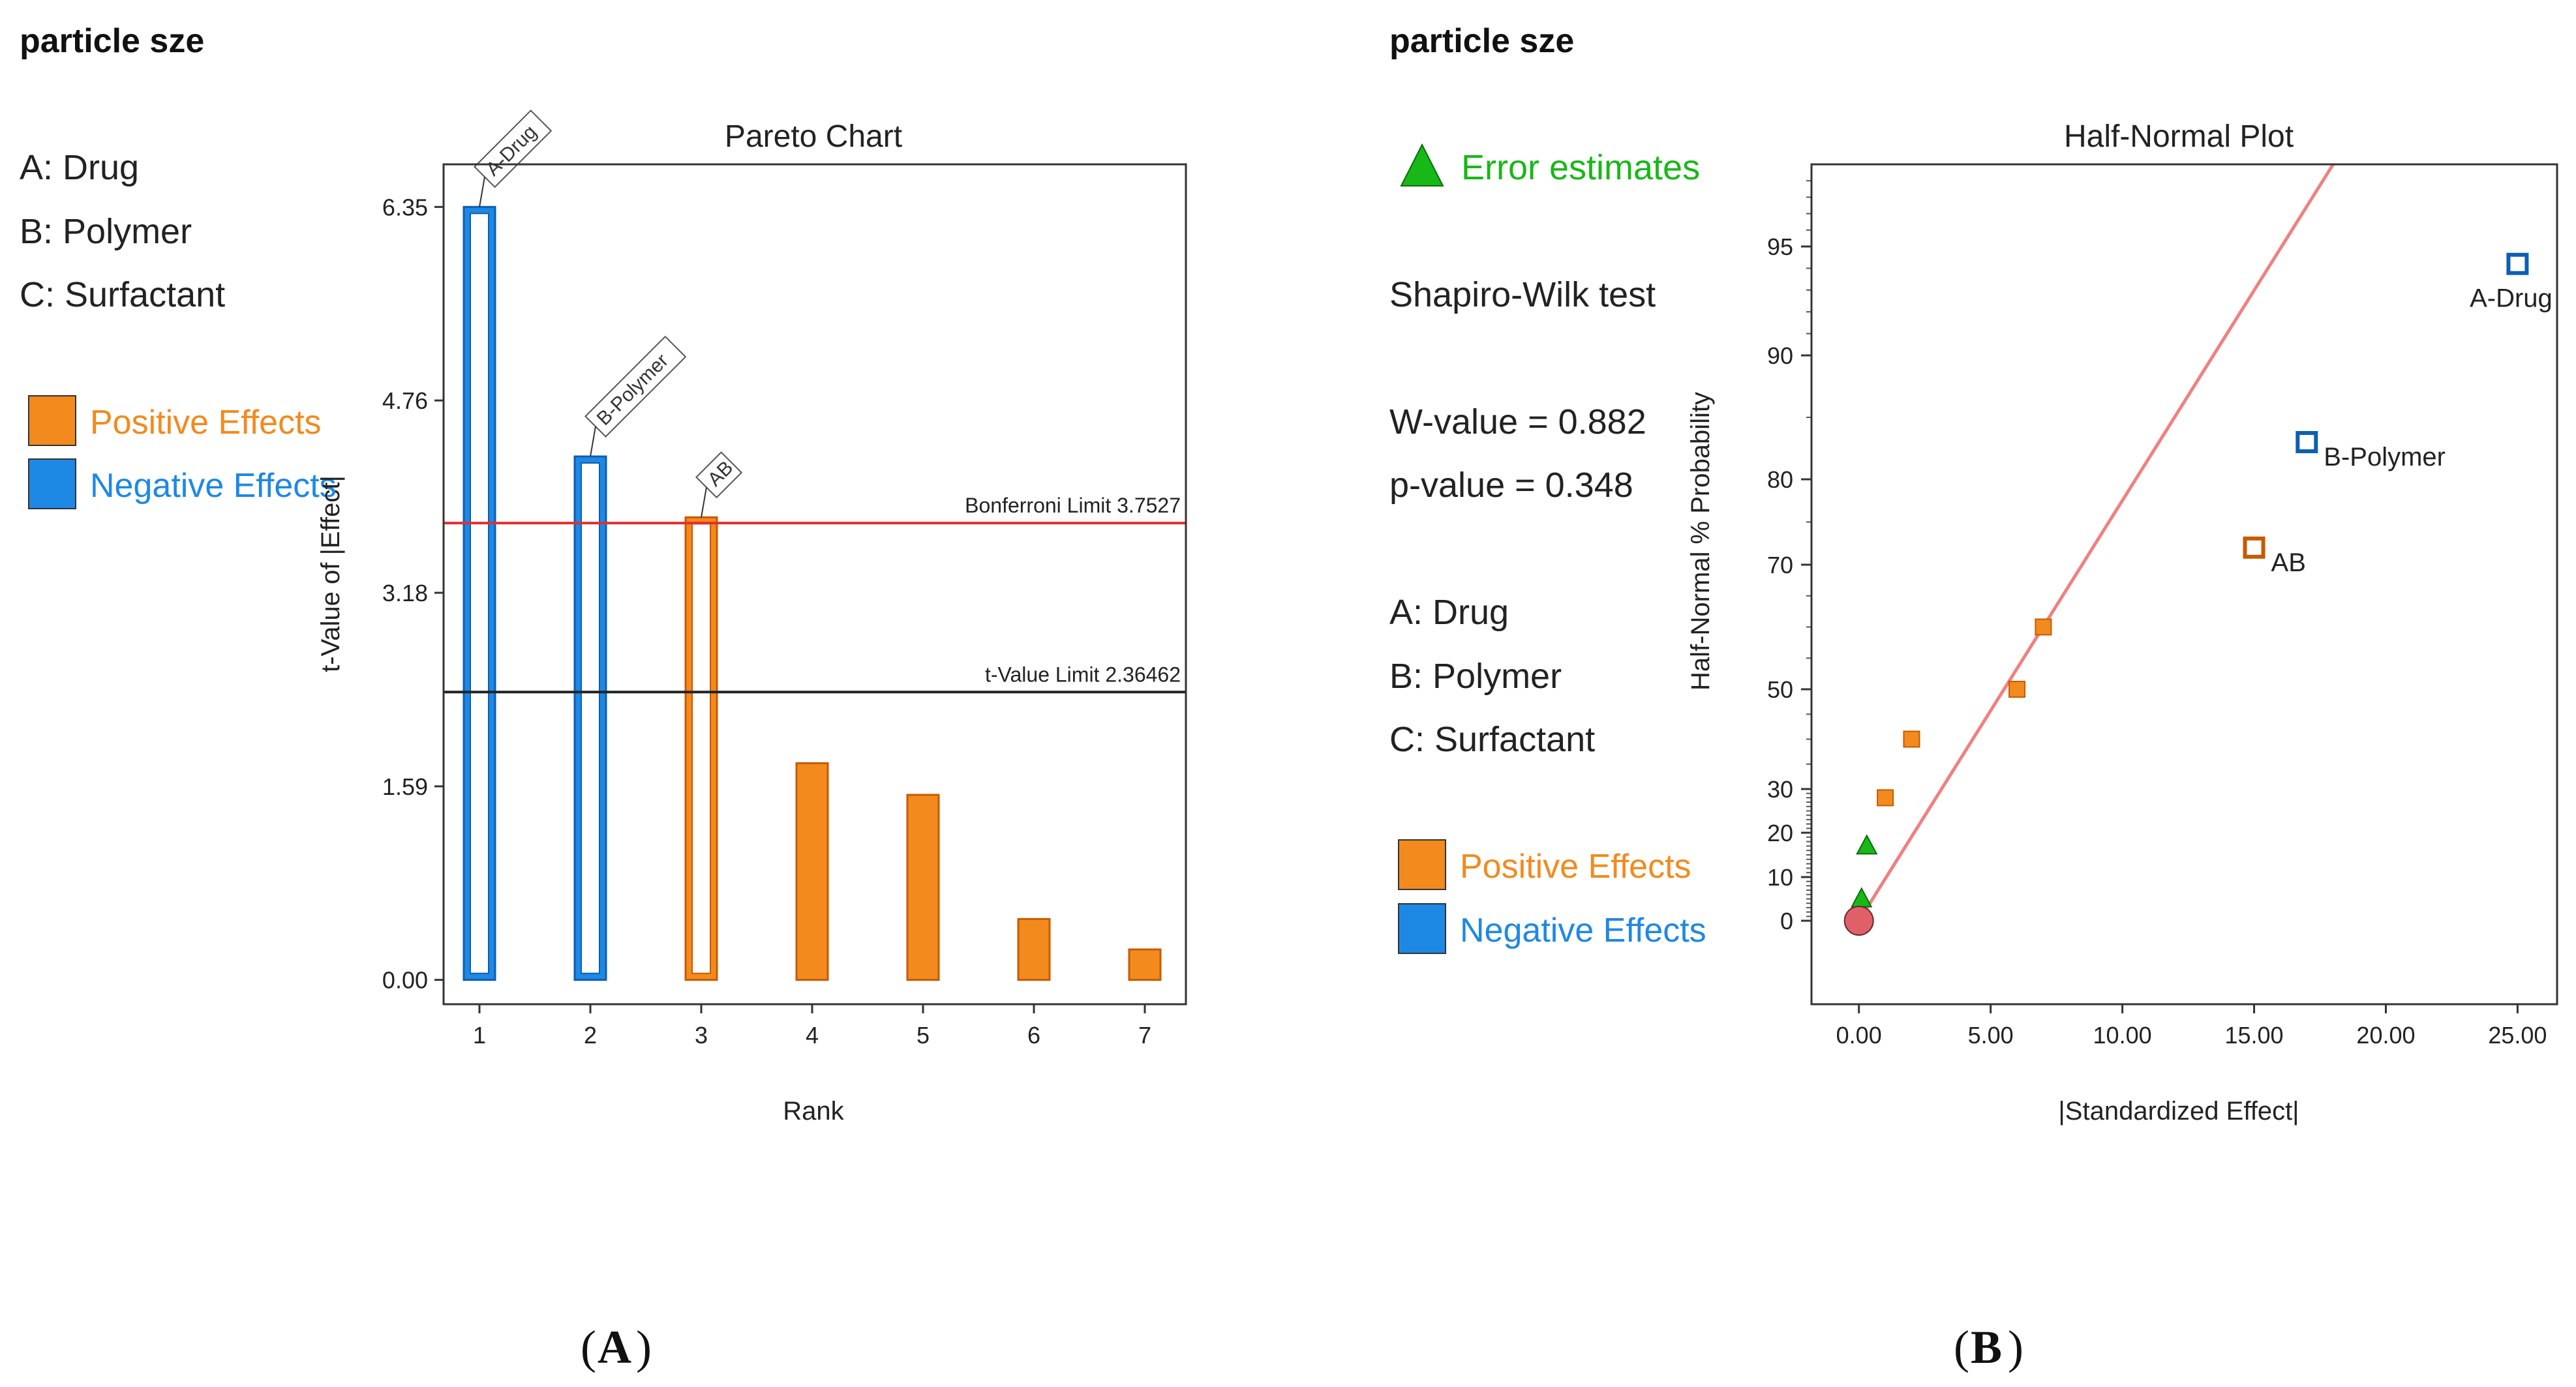  What do you see at coordinates (1780, 877) in the screenshot?
I see `hn-y-tick-label: 10` at bounding box center [1780, 877].